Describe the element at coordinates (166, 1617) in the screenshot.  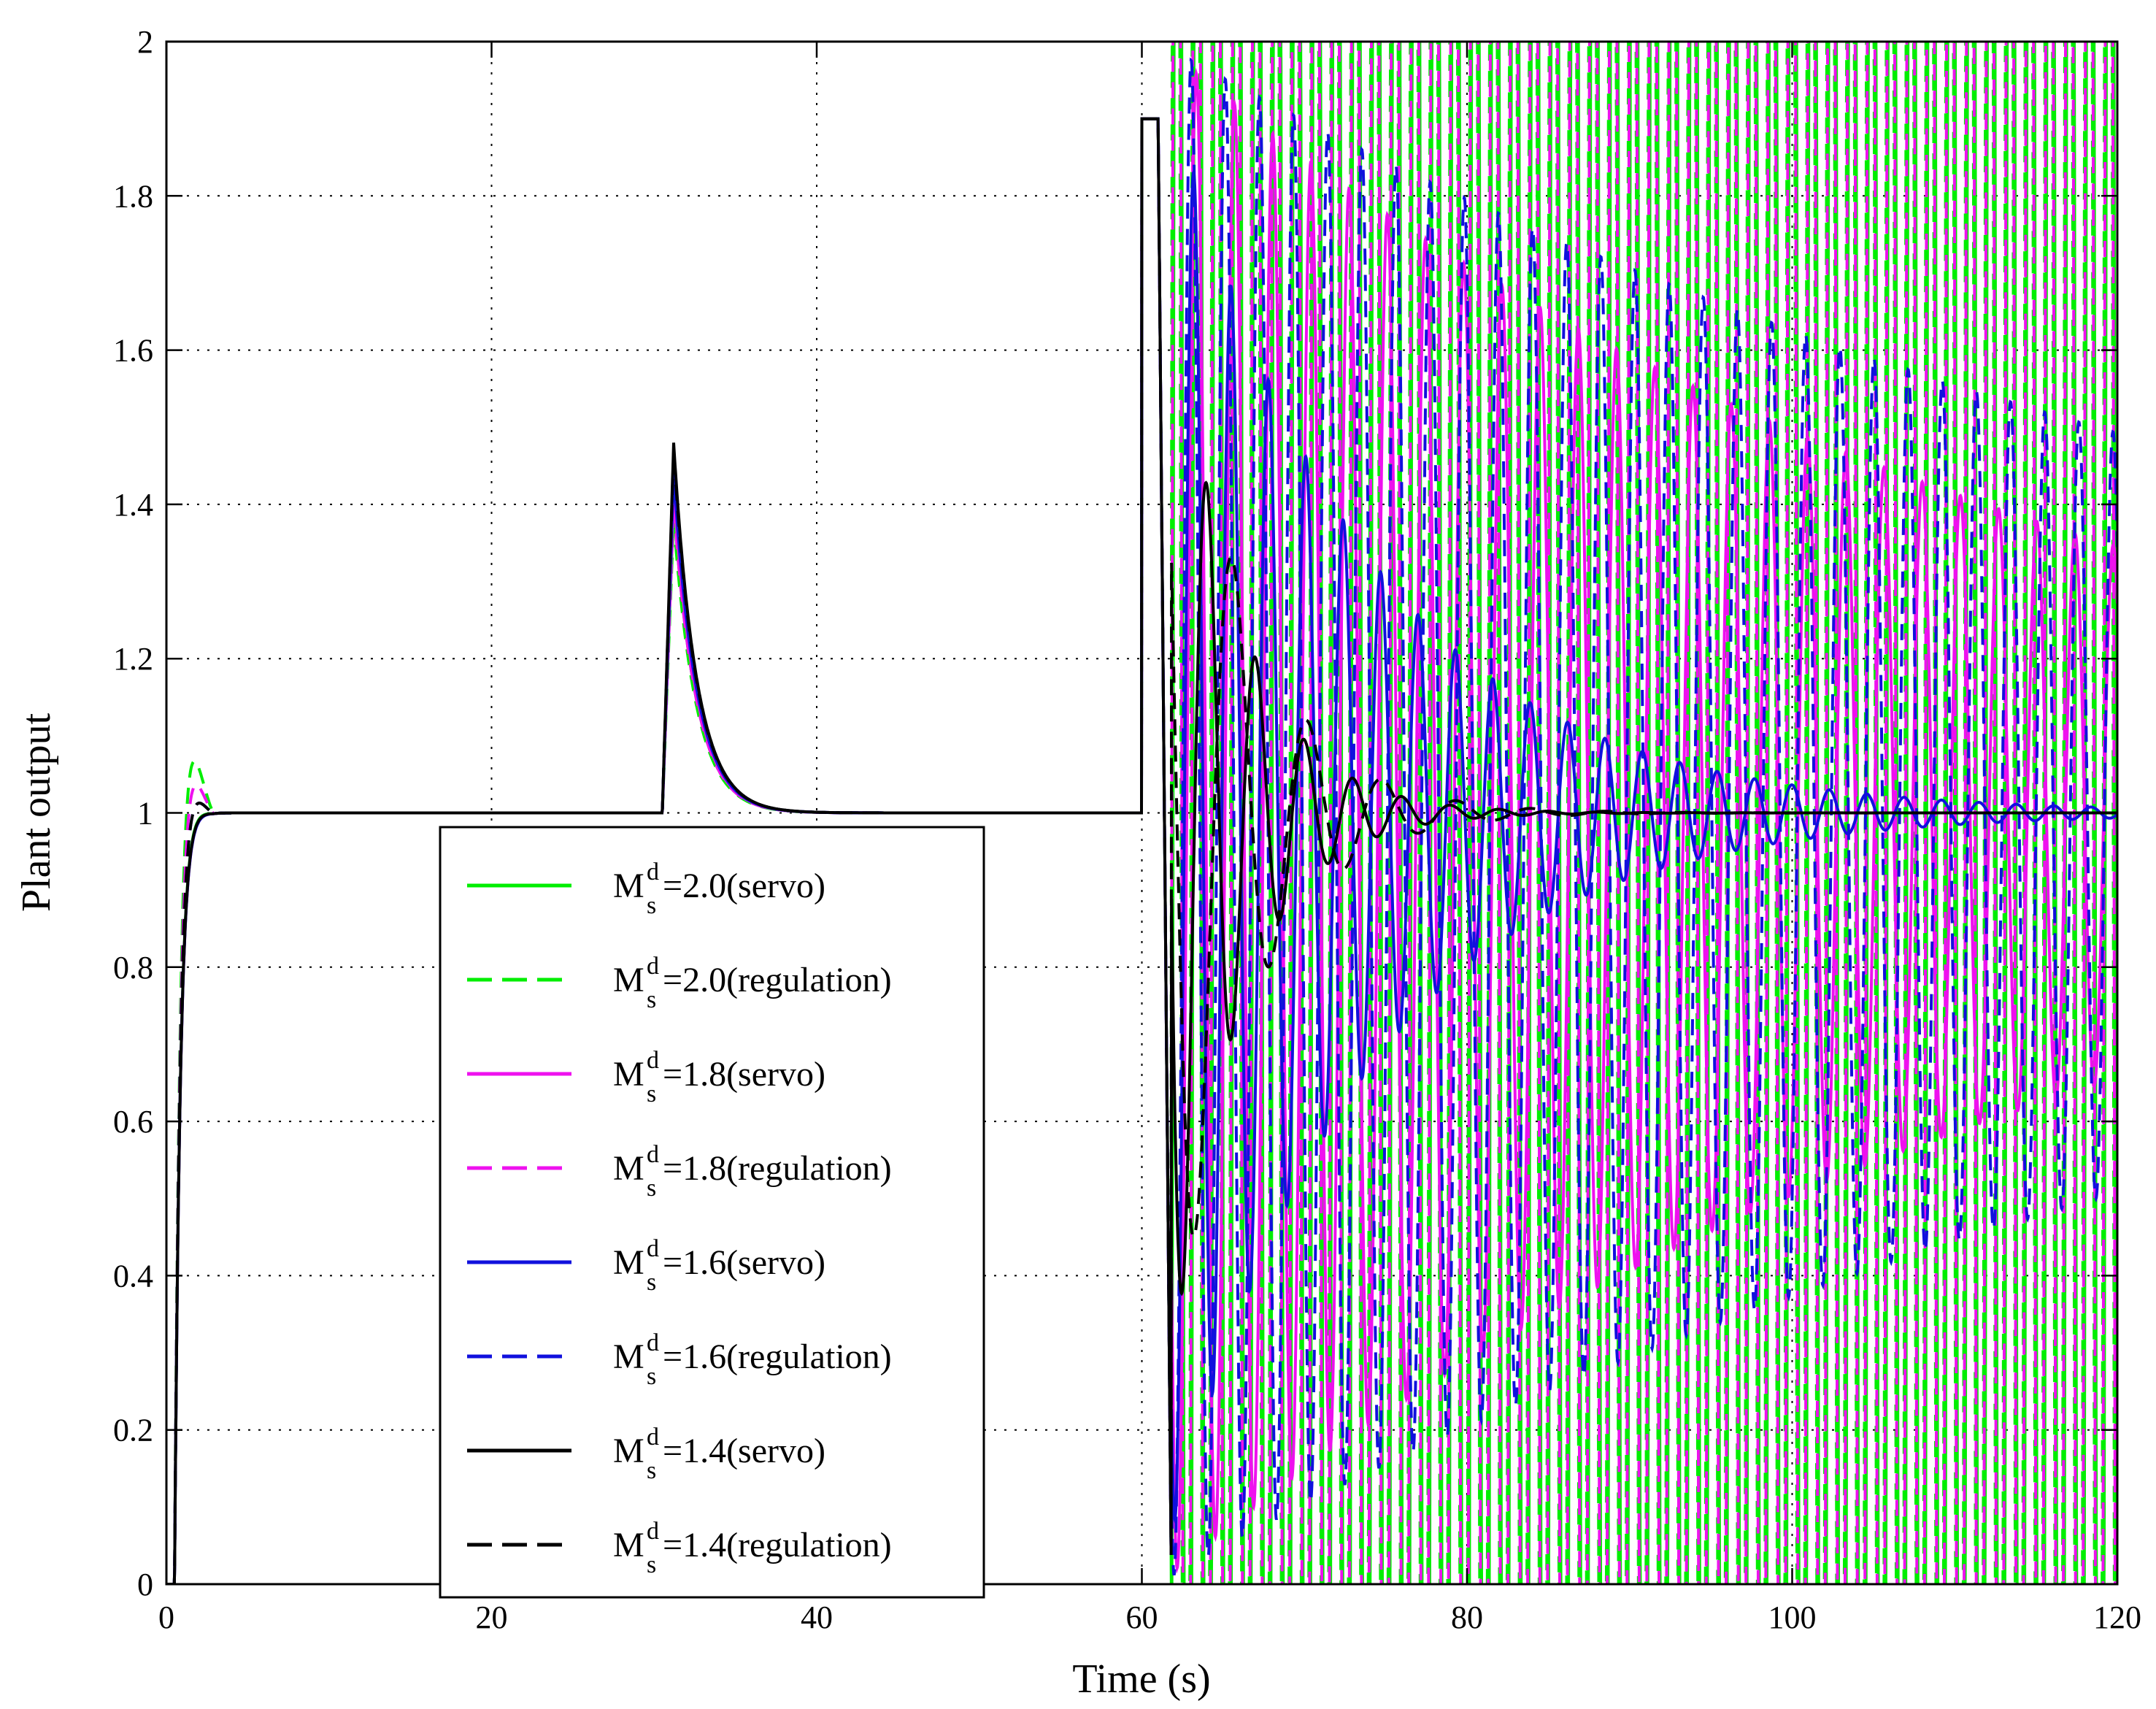
I see `x-tick-label: 0` at that location.